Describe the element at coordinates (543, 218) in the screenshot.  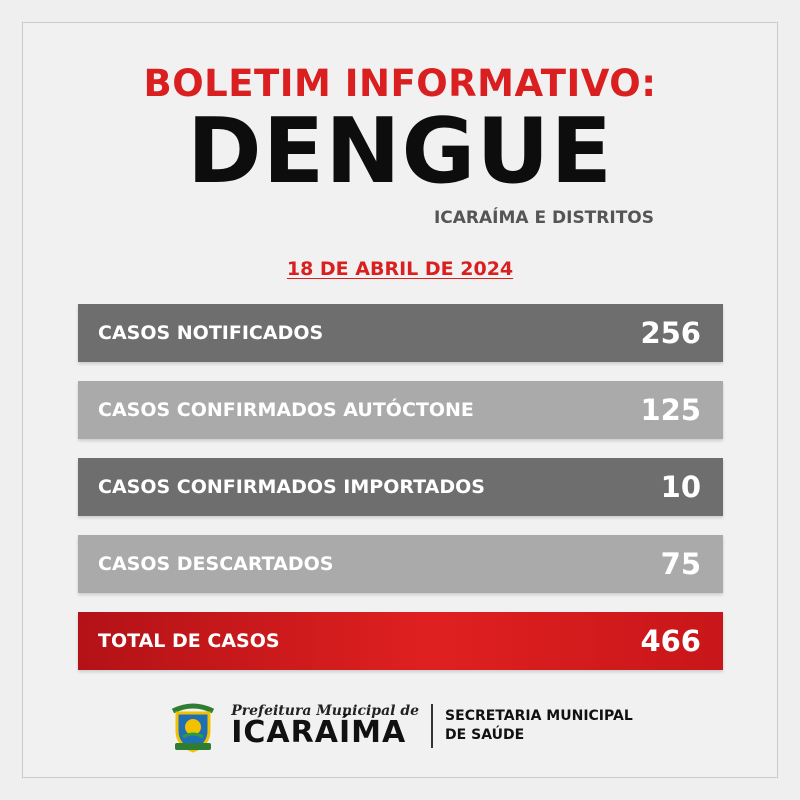
I see `bulletin-subtitle: ICARAÍMA E DISTRITOS` at that location.